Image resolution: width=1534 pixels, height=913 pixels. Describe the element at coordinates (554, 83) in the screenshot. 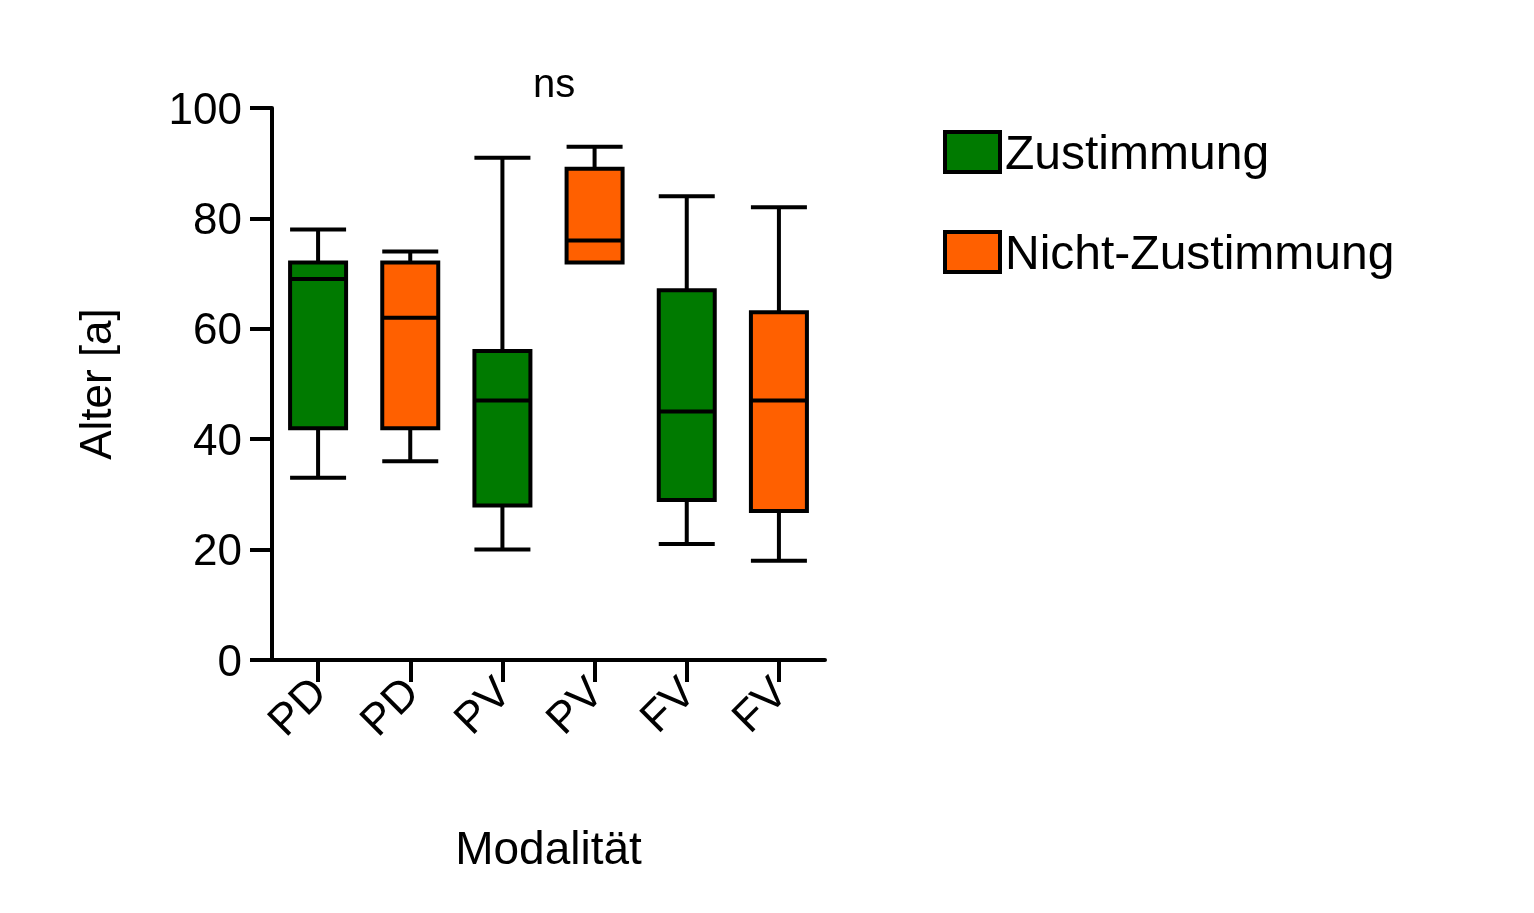

I see `text: ns` at that location.